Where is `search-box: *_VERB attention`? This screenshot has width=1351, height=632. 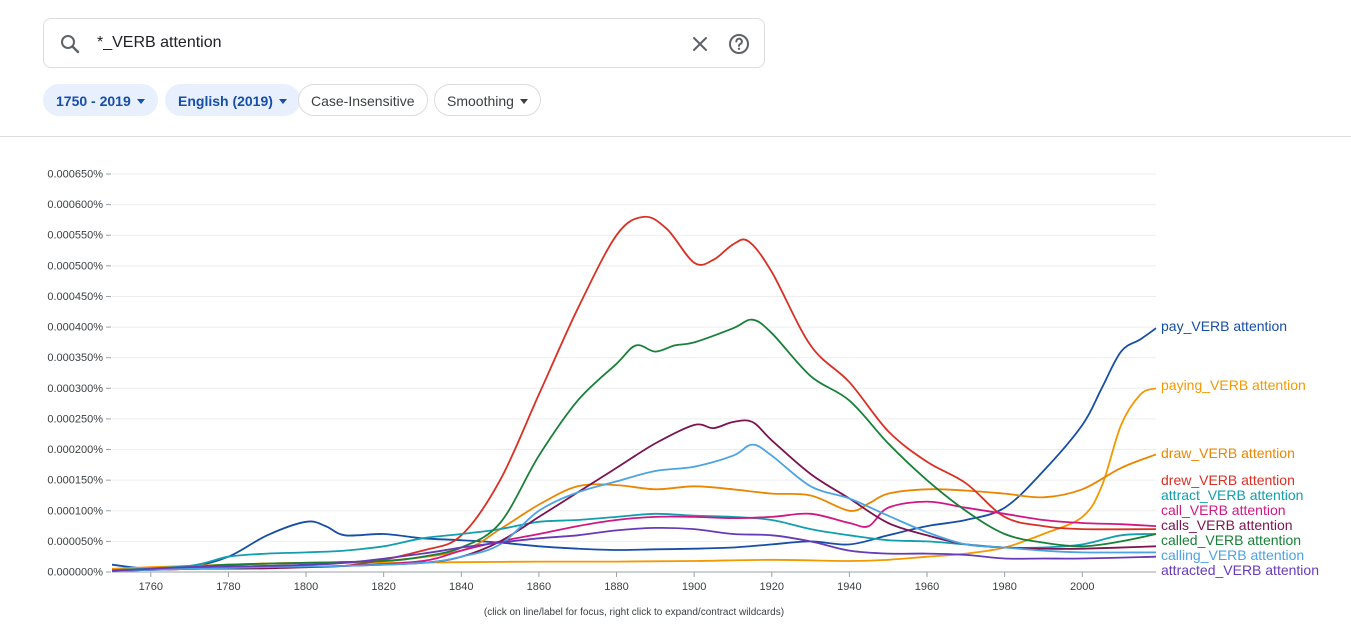 search-box: *_VERB attention is located at coordinates (404, 43).